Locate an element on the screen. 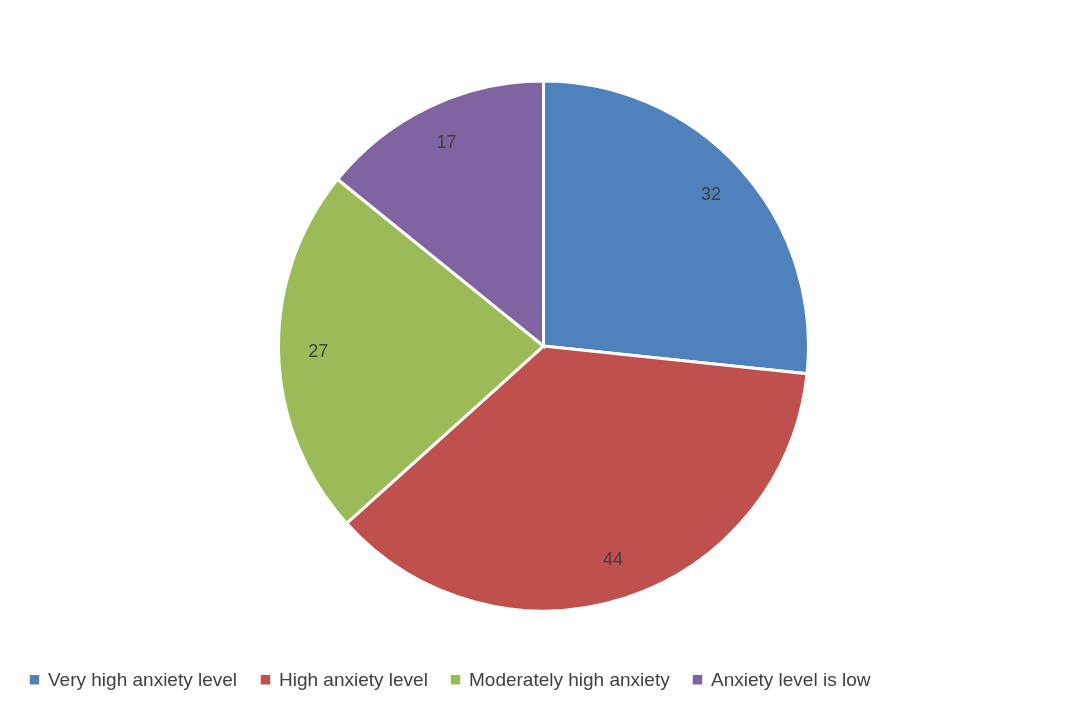  legend-label: High anxiety level is located at coordinates (353, 679).